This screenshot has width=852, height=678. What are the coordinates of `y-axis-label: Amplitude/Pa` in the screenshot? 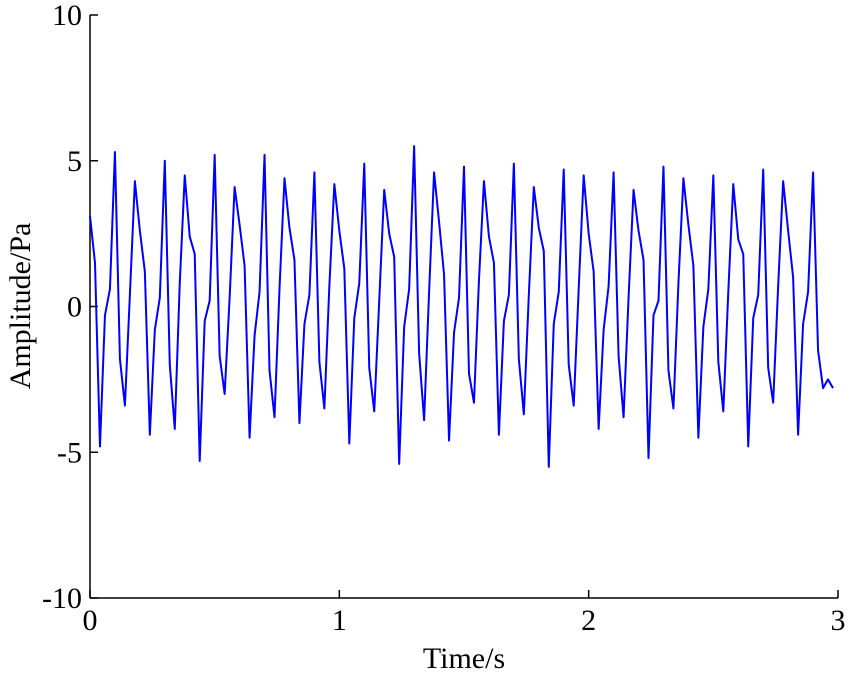 It's located at (20, 306).